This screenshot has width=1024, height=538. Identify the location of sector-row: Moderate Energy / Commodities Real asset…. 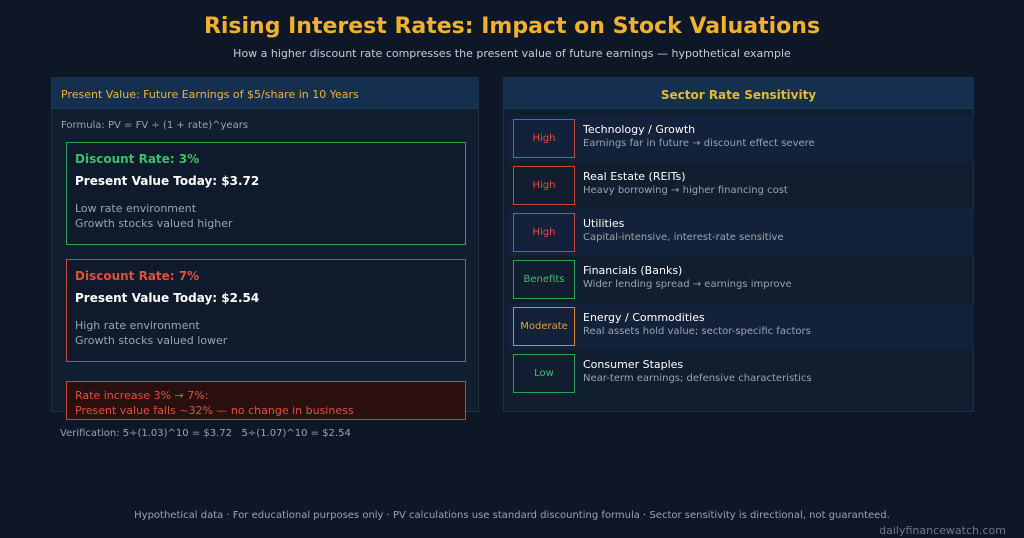
(741, 326).